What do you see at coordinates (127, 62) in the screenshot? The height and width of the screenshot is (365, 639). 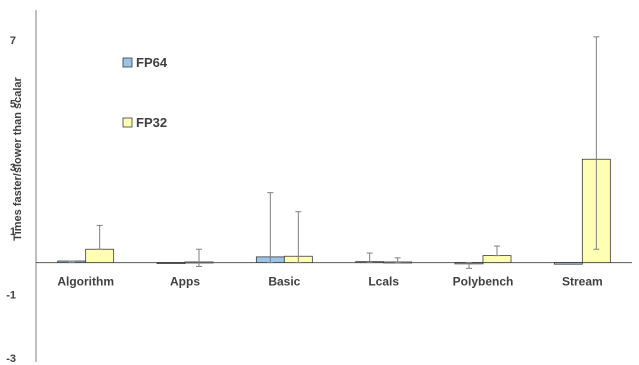 I see `legend-swatch-fp64` at bounding box center [127, 62].